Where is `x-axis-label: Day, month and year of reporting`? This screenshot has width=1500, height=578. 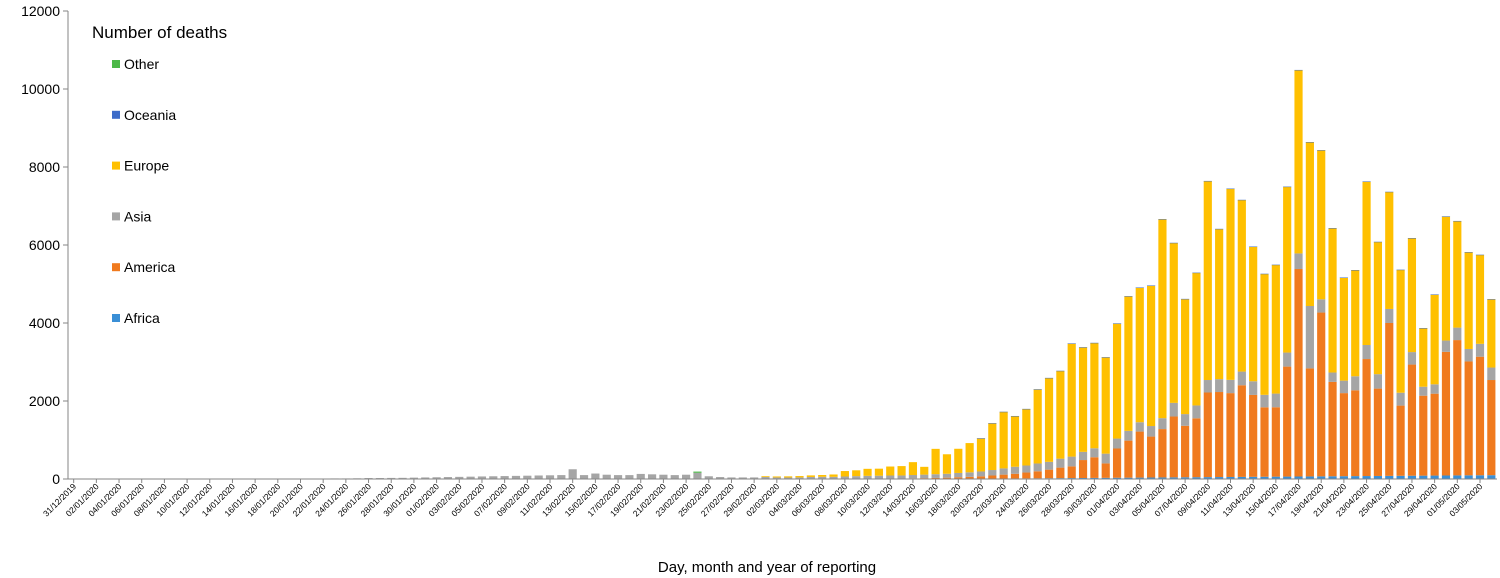 x-axis-label: Day, month and year of reporting is located at coordinates (767, 567).